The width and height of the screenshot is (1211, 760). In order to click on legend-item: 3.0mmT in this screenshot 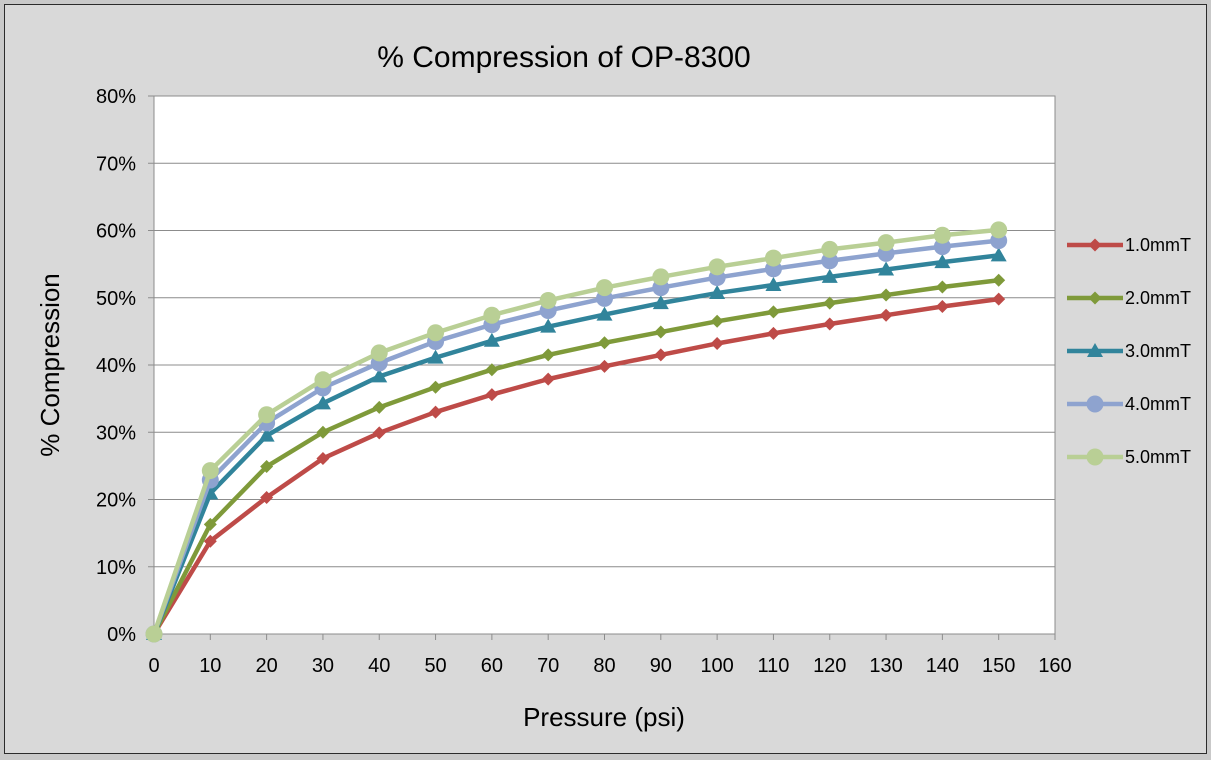, I will do `click(1129, 351)`.